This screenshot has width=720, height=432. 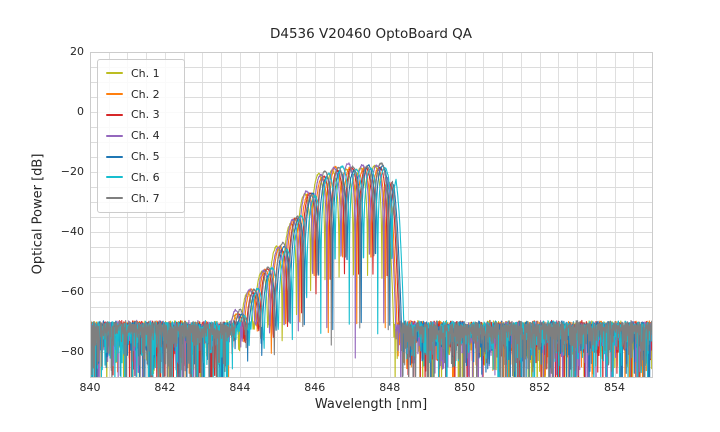 I want to click on y-tick-label: 0, so click(x=80, y=112).